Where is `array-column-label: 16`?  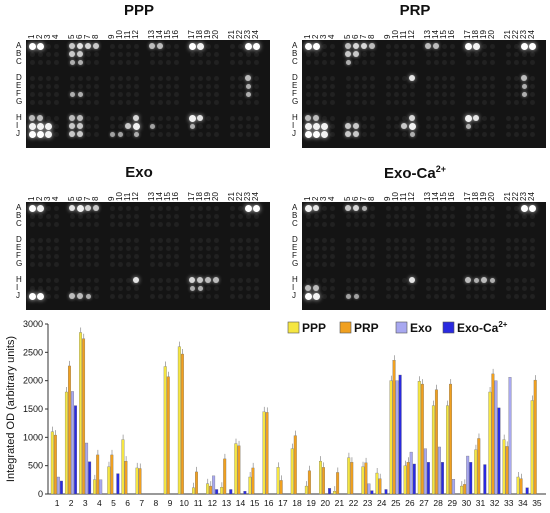
array-column-label: 16 is located at coordinates (451, 34).